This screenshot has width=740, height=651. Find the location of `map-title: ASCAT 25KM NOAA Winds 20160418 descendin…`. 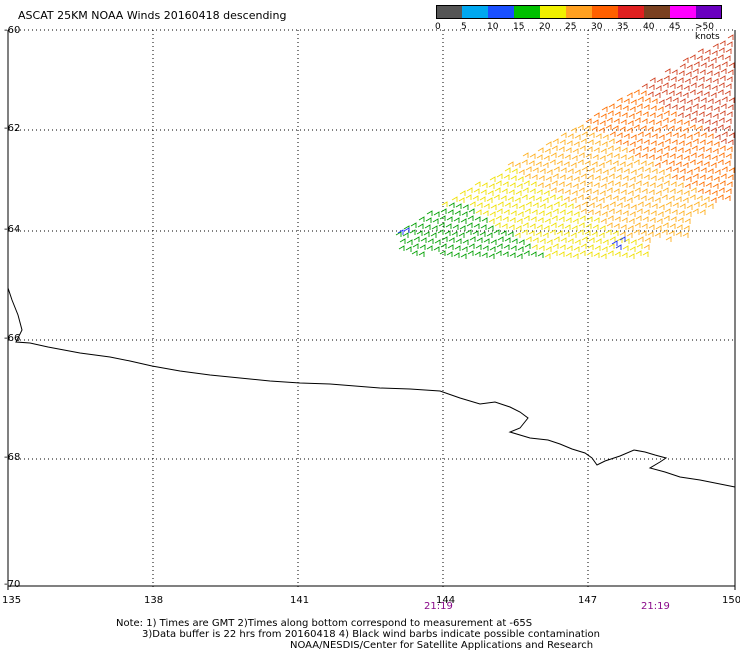

map-title: ASCAT 25KM NOAA Winds 20160418 descendin… is located at coordinates (152, 15).